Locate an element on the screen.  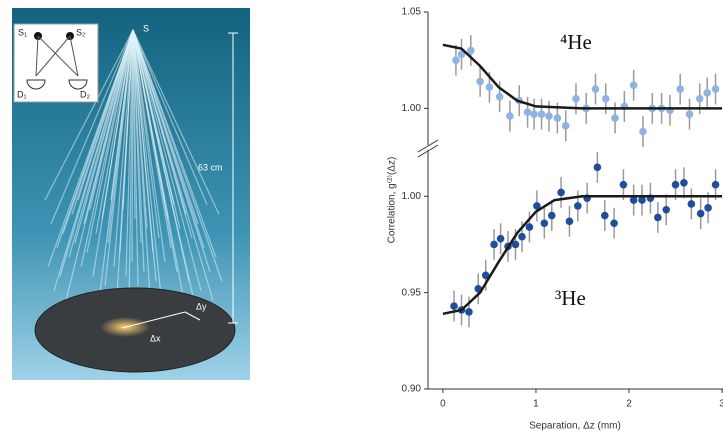
dy-arrow is located at coordinates (192, 316).